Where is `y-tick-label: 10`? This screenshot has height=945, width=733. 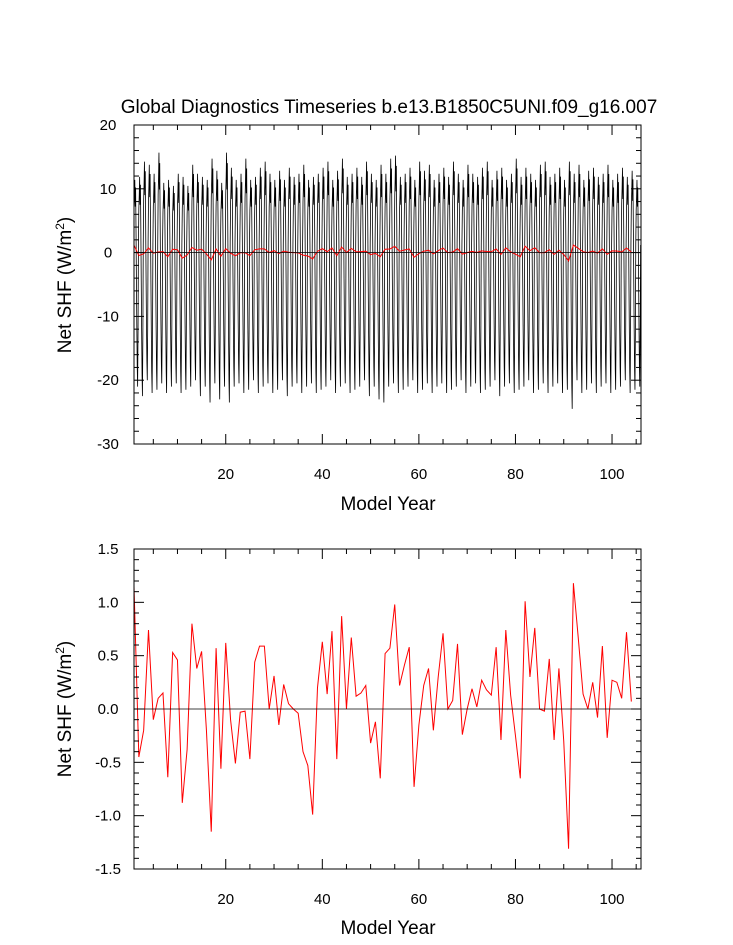
y-tick-label: 10 is located at coordinates (108, 189).